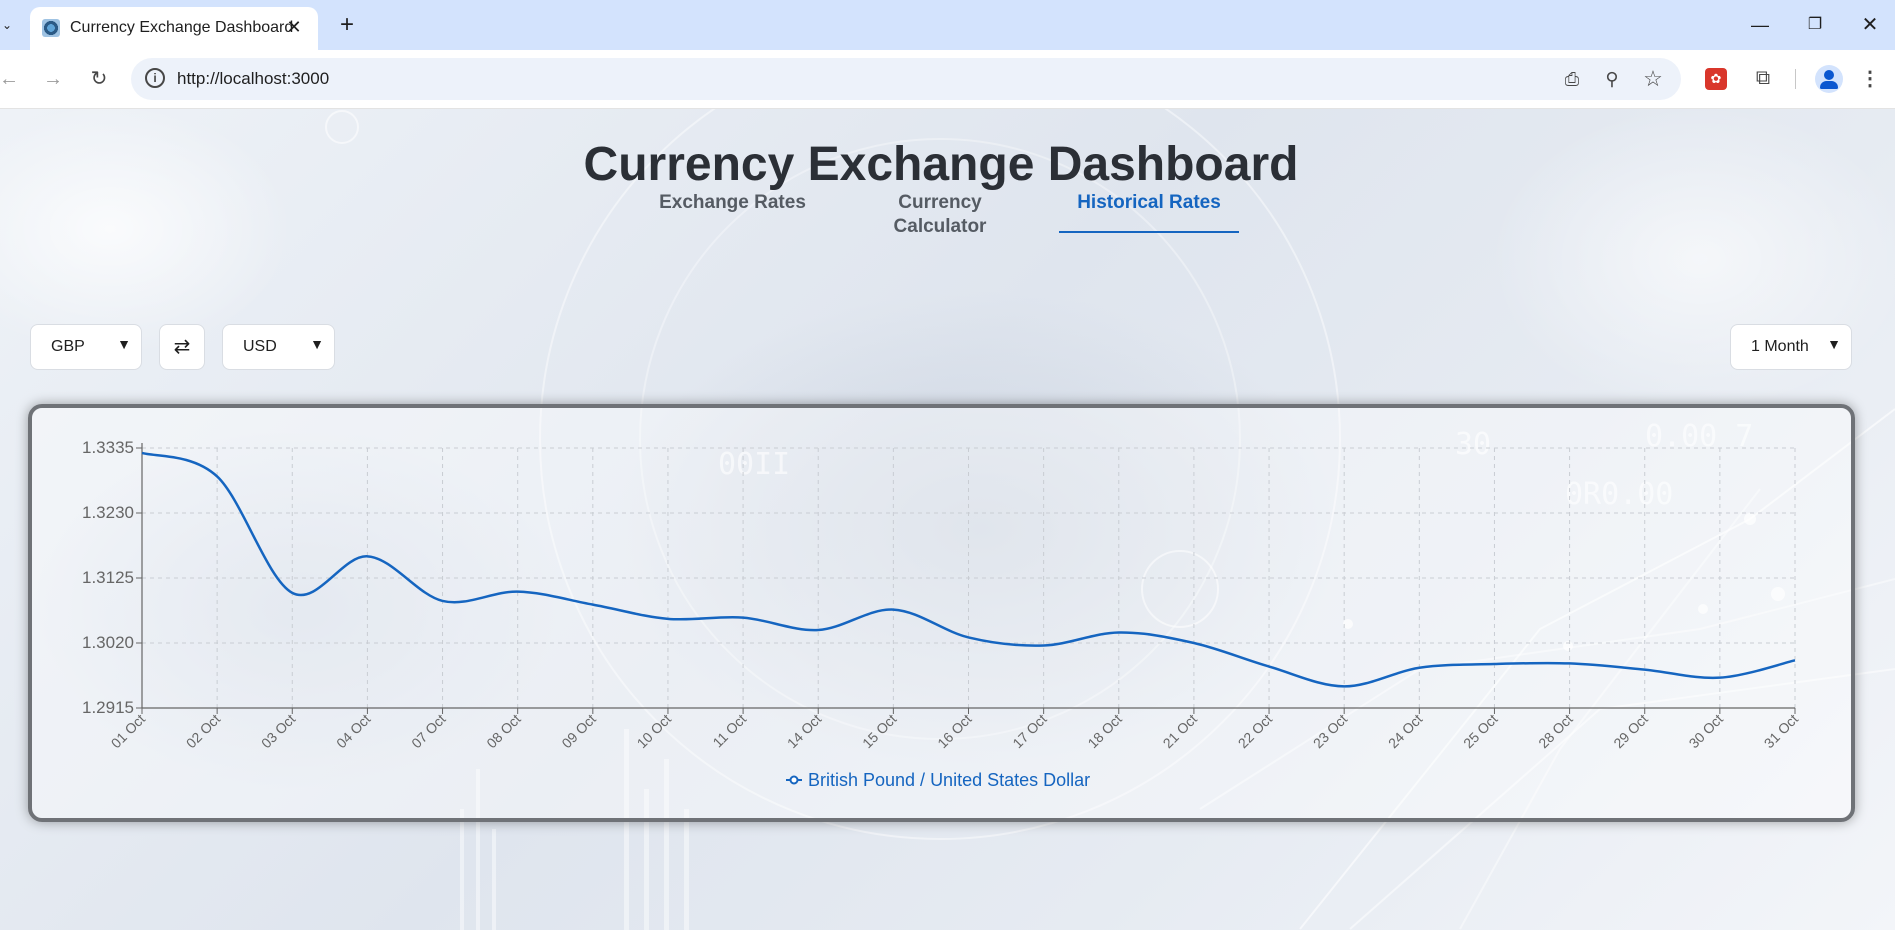 This screenshot has height=930, width=1895. Describe the element at coordinates (1104, 731) in the screenshot. I see `x-tick-label: 18 Oct` at that location.